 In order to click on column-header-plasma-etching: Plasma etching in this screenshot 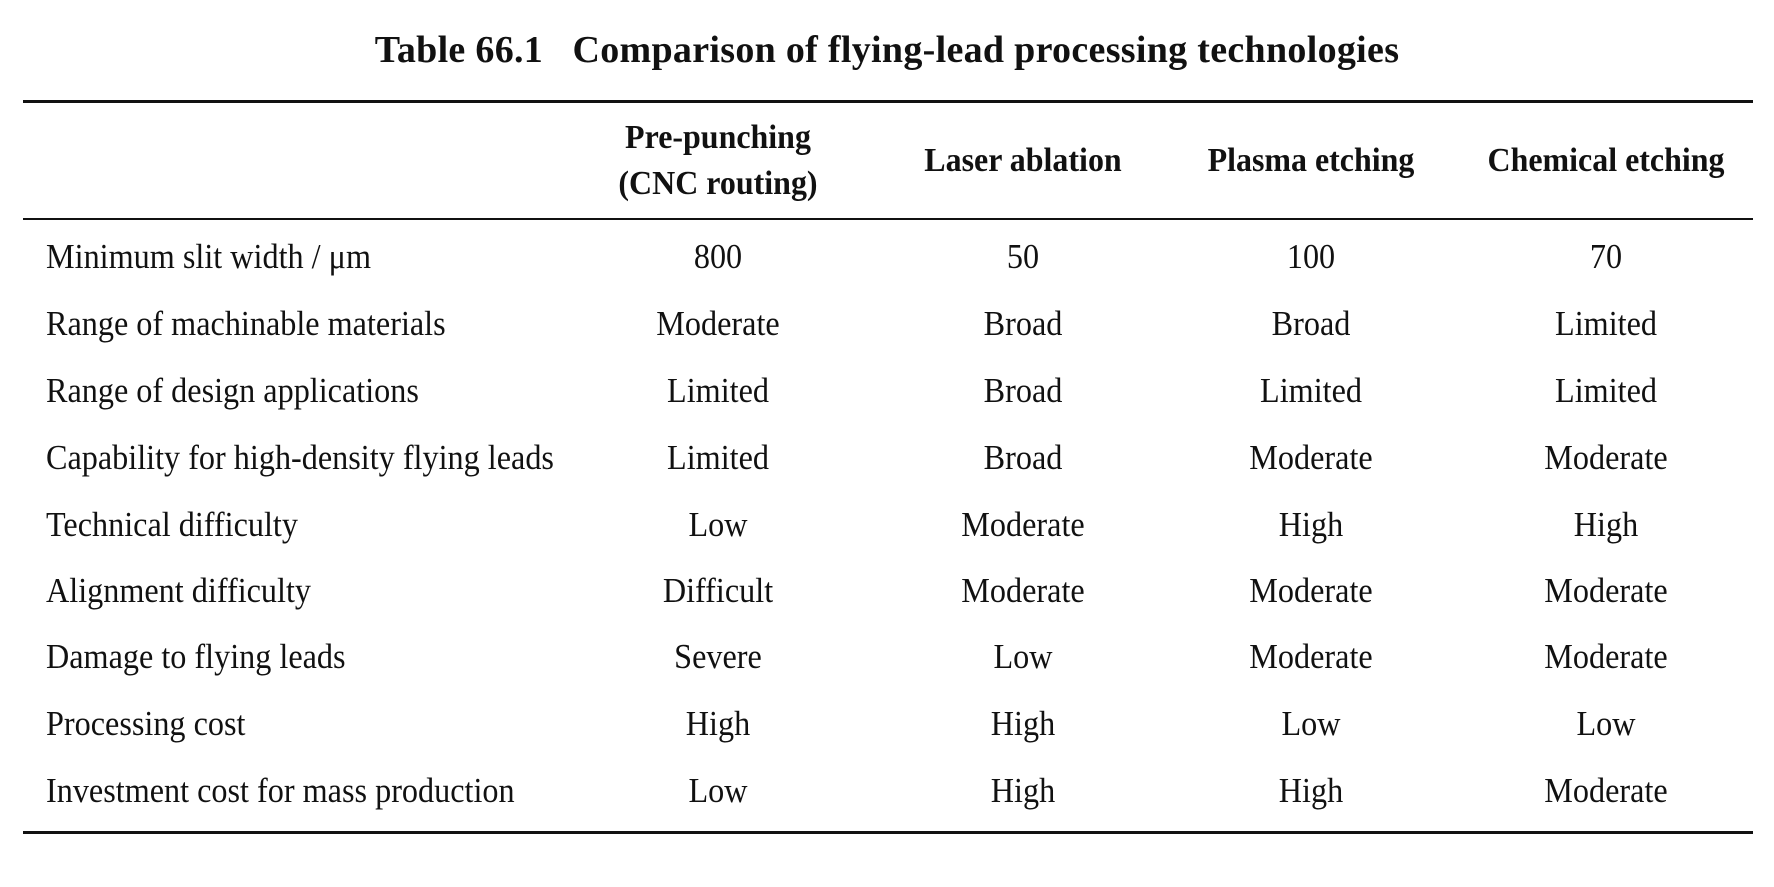, I will do `click(1311, 160)`.